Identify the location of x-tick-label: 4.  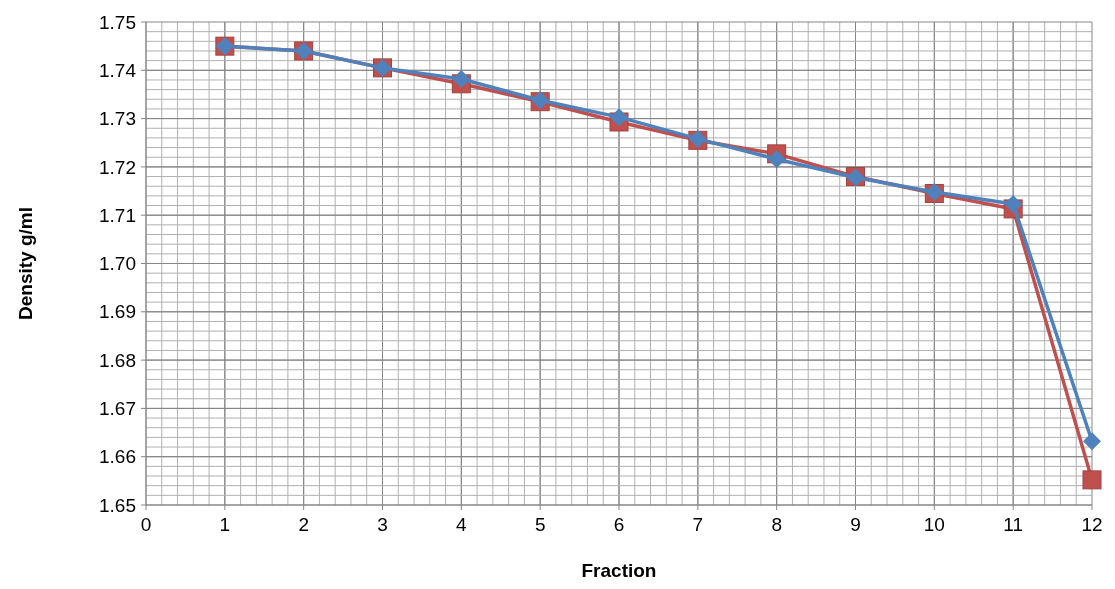
(462, 524).